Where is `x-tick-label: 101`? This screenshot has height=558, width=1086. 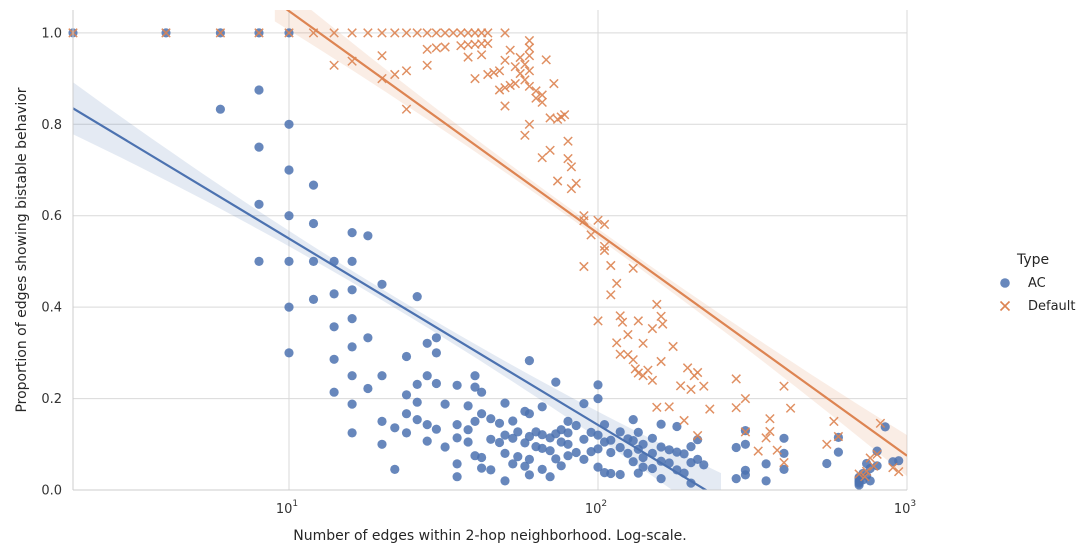
x-tick-label: 101 is located at coordinates (287, 508).